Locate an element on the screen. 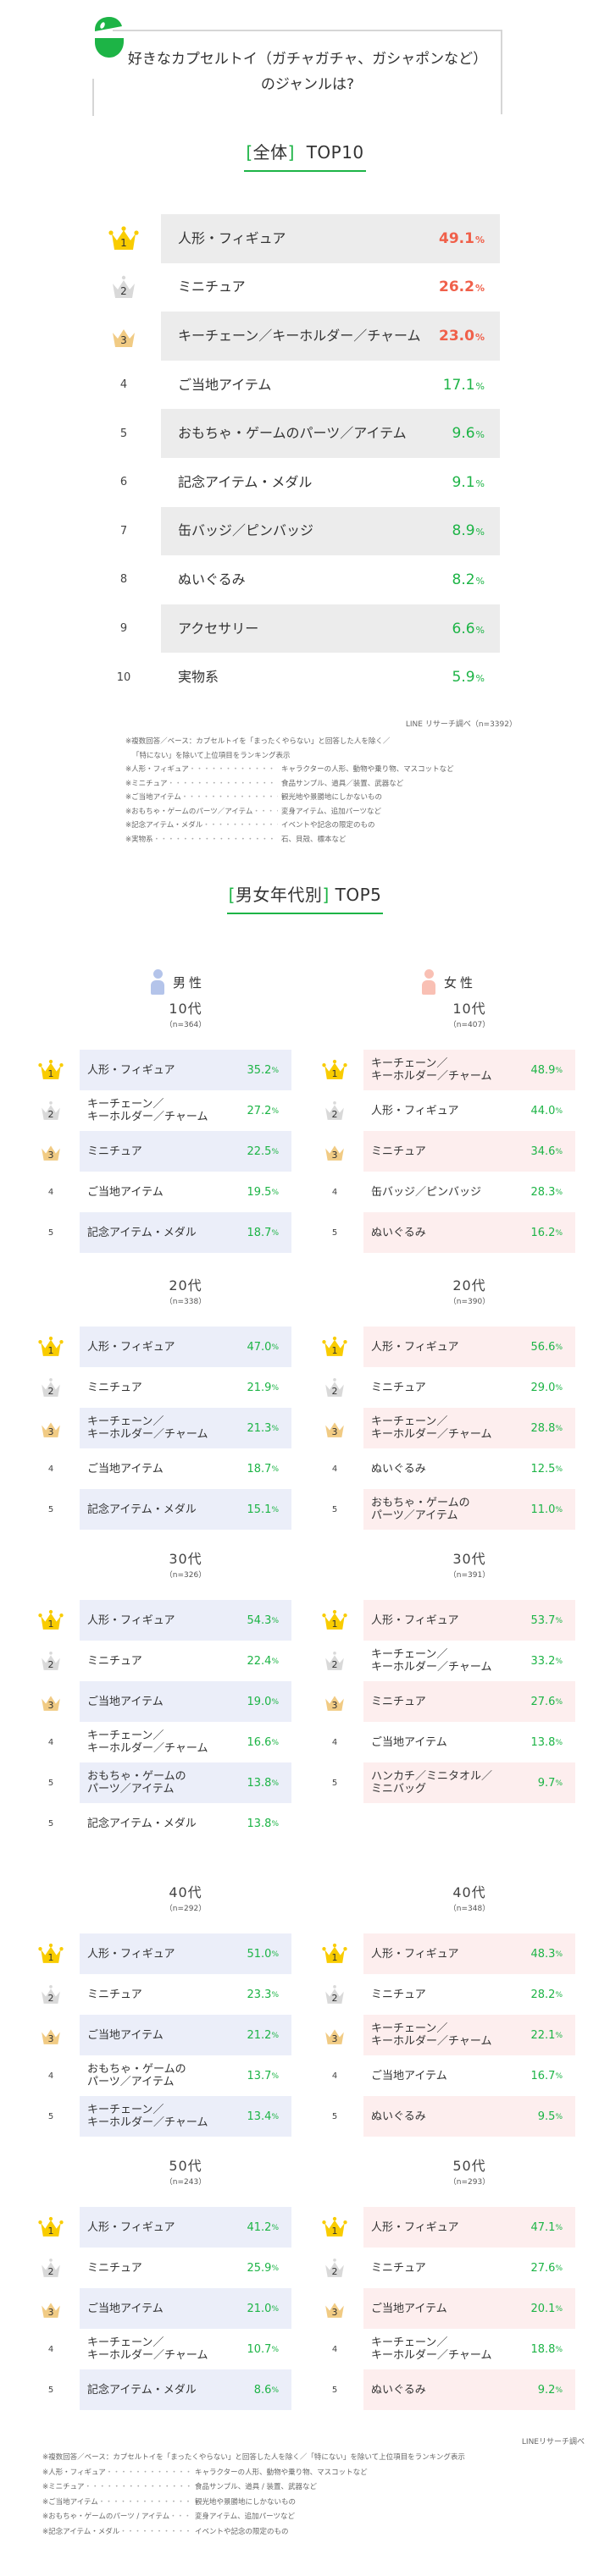  male-row: 1 人形・フィギュア 51.0% is located at coordinates (173, 1953).